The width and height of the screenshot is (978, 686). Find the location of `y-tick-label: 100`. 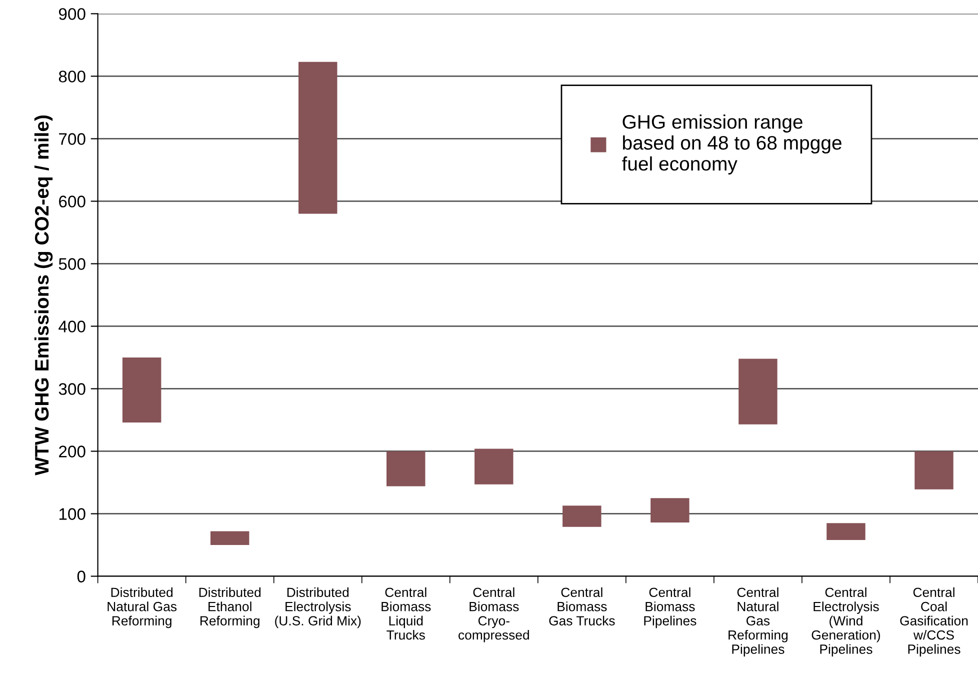

y-tick-label: 100 is located at coordinates (72, 514).